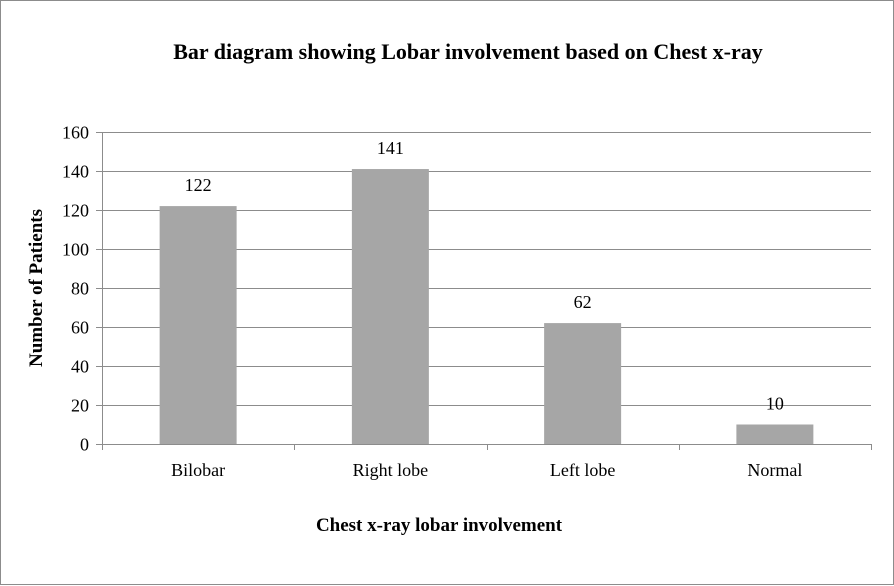  I want to click on y-tick-label: 20, so click(80, 406).